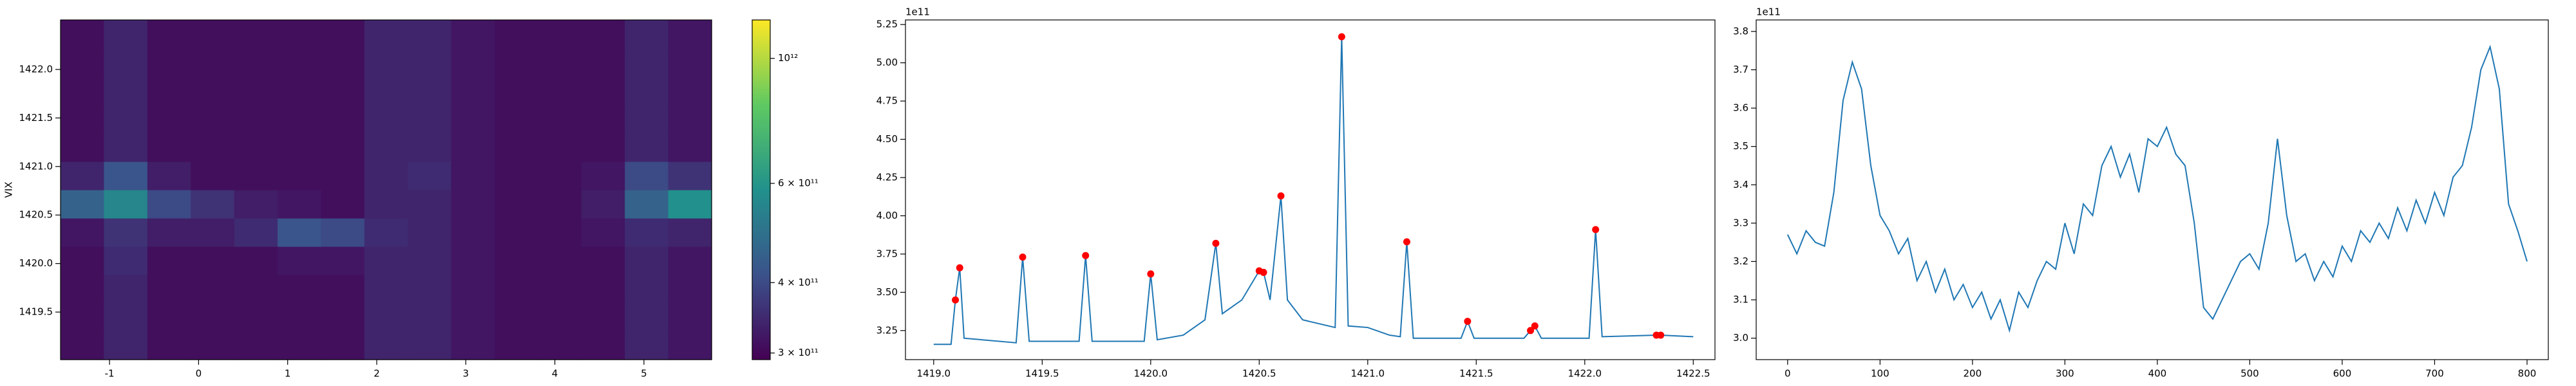 This screenshot has height=386, width=2576. Describe the element at coordinates (36, 312) in the screenshot. I see `y-tick-label: 1419.5` at that location.